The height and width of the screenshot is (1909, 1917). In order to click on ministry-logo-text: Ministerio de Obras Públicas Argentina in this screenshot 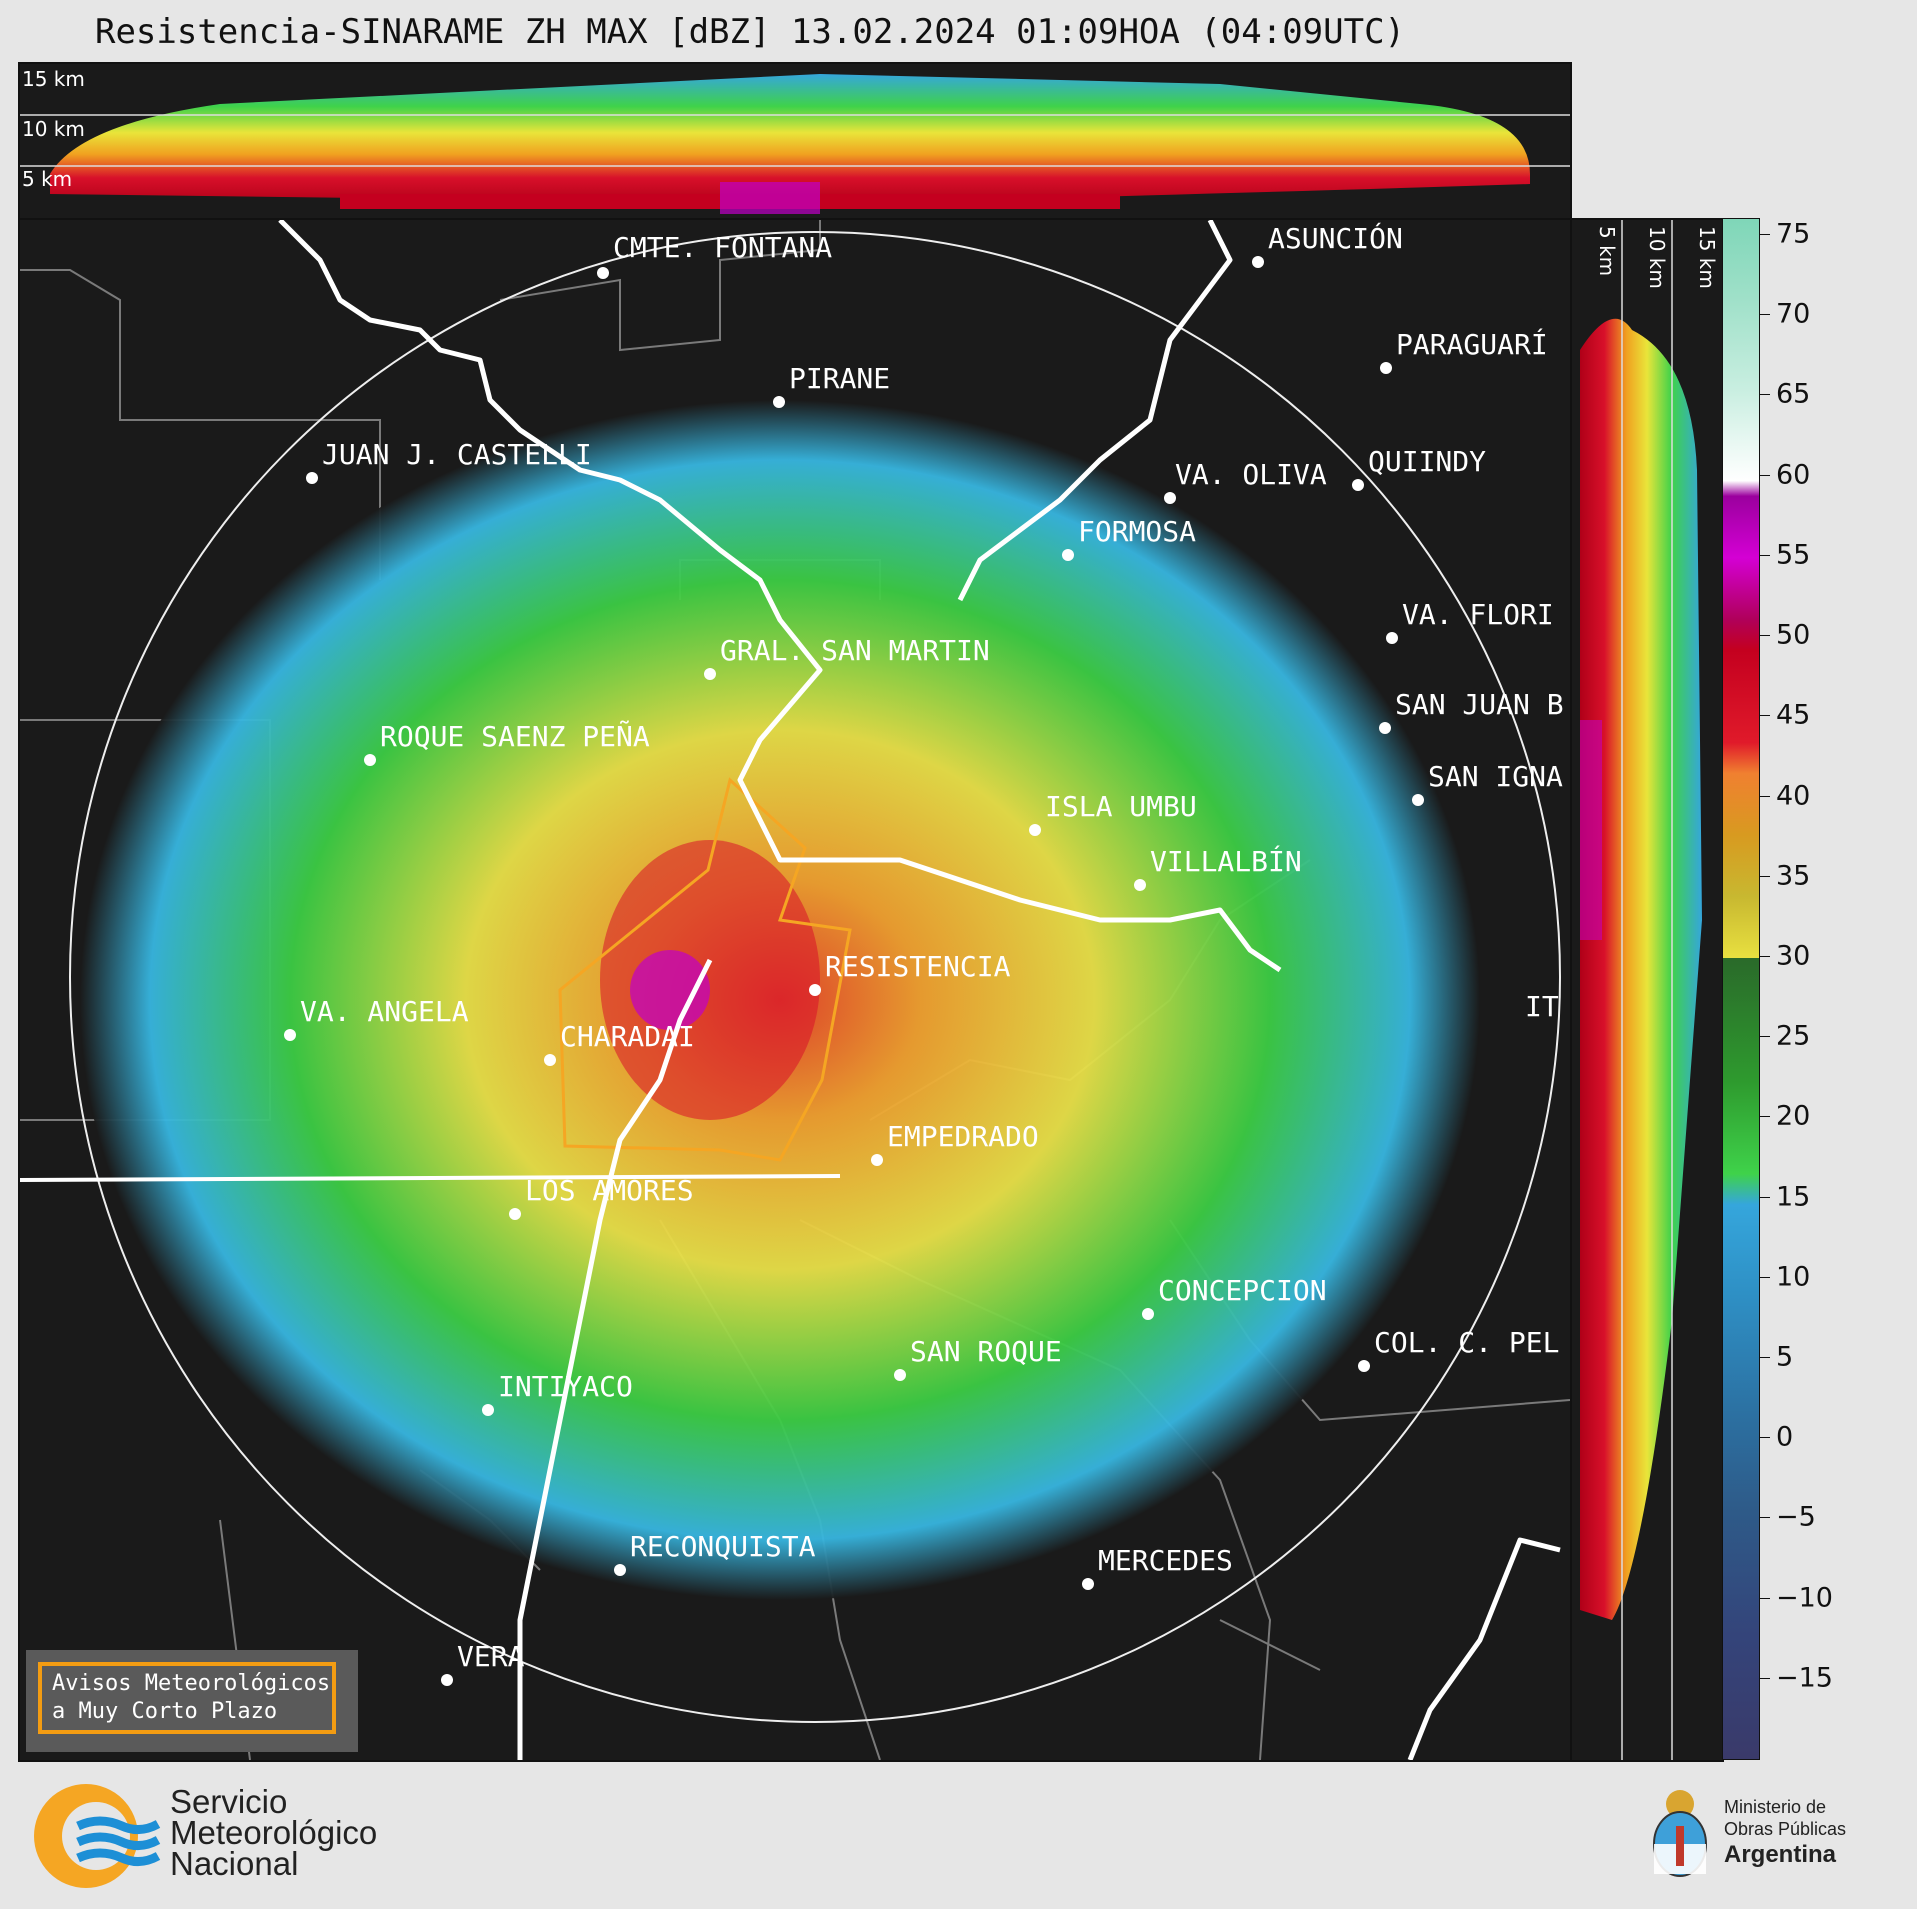, I will do `click(1785, 1833)`.